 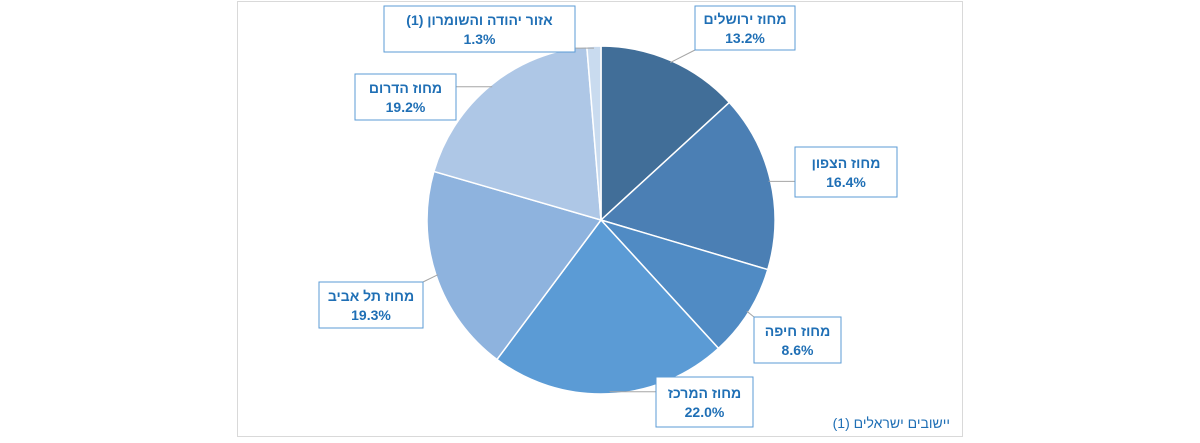 What do you see at coordinates (405, 88) in the screenshot?
I see `slice-label: מחוז הדרום` at bounding box center [405, 88].